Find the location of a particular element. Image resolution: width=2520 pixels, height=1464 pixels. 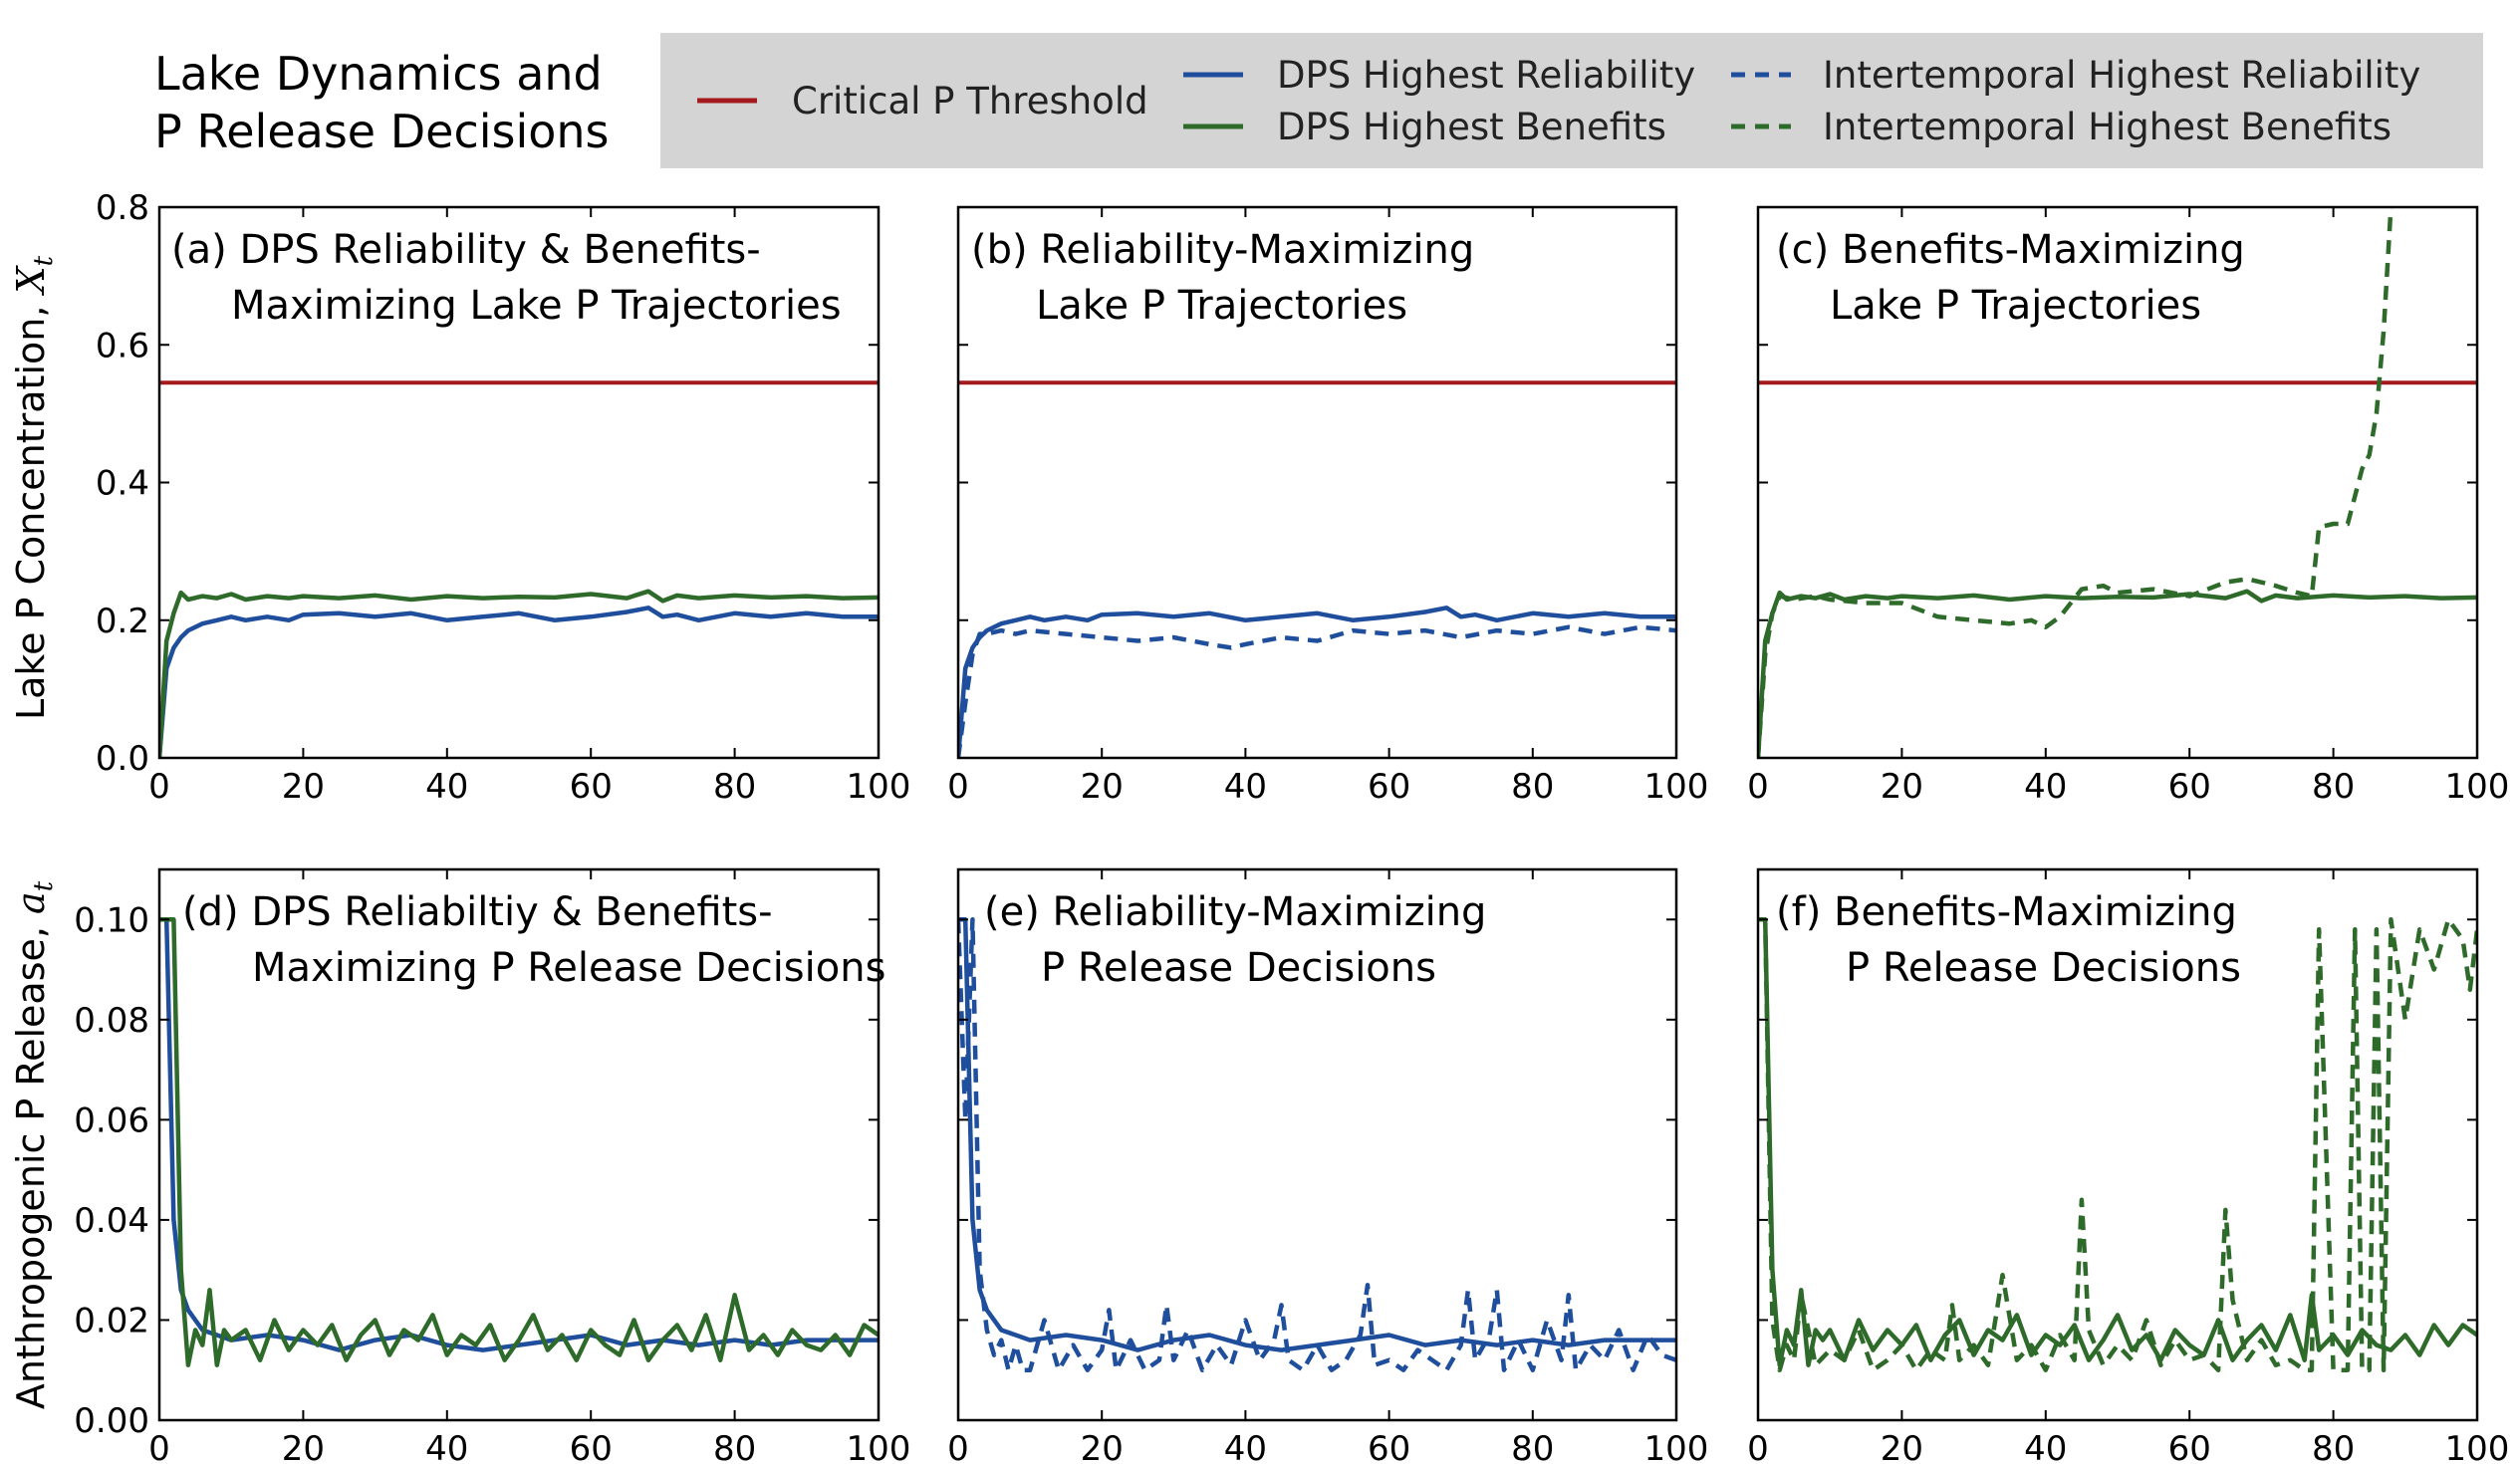

top-row-ylabel: Lake P Concentration, Xt is located at coordinates (34, 487).